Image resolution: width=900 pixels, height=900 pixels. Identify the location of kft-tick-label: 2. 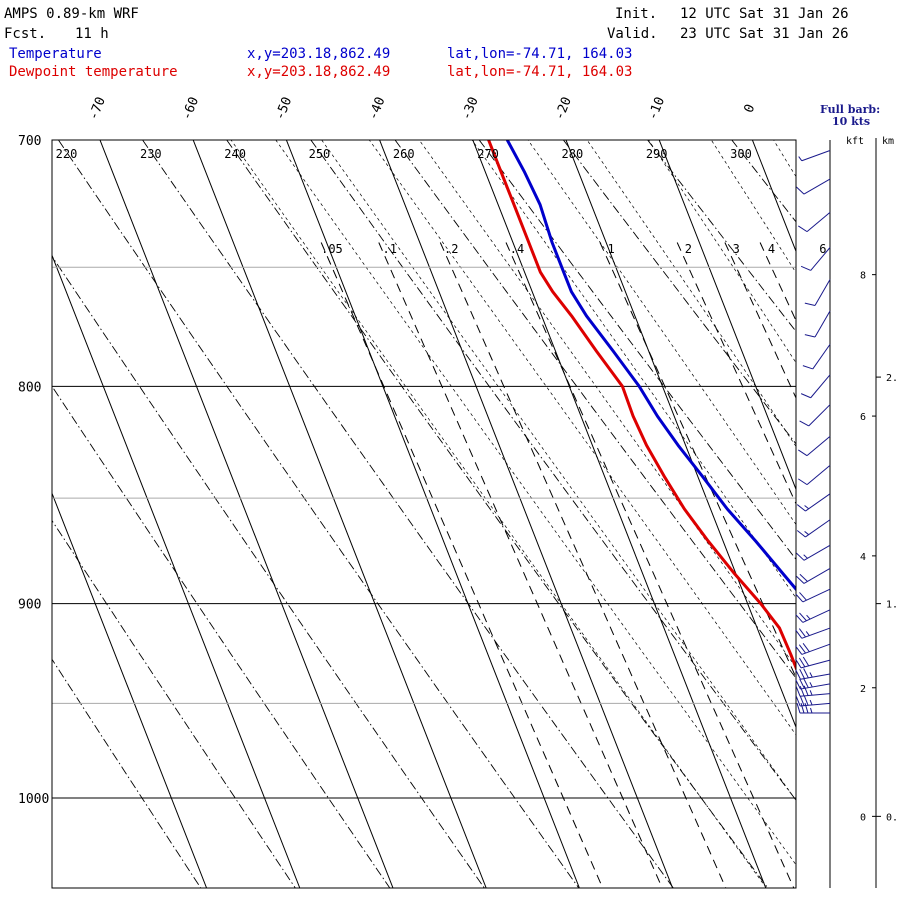
(863, 689).